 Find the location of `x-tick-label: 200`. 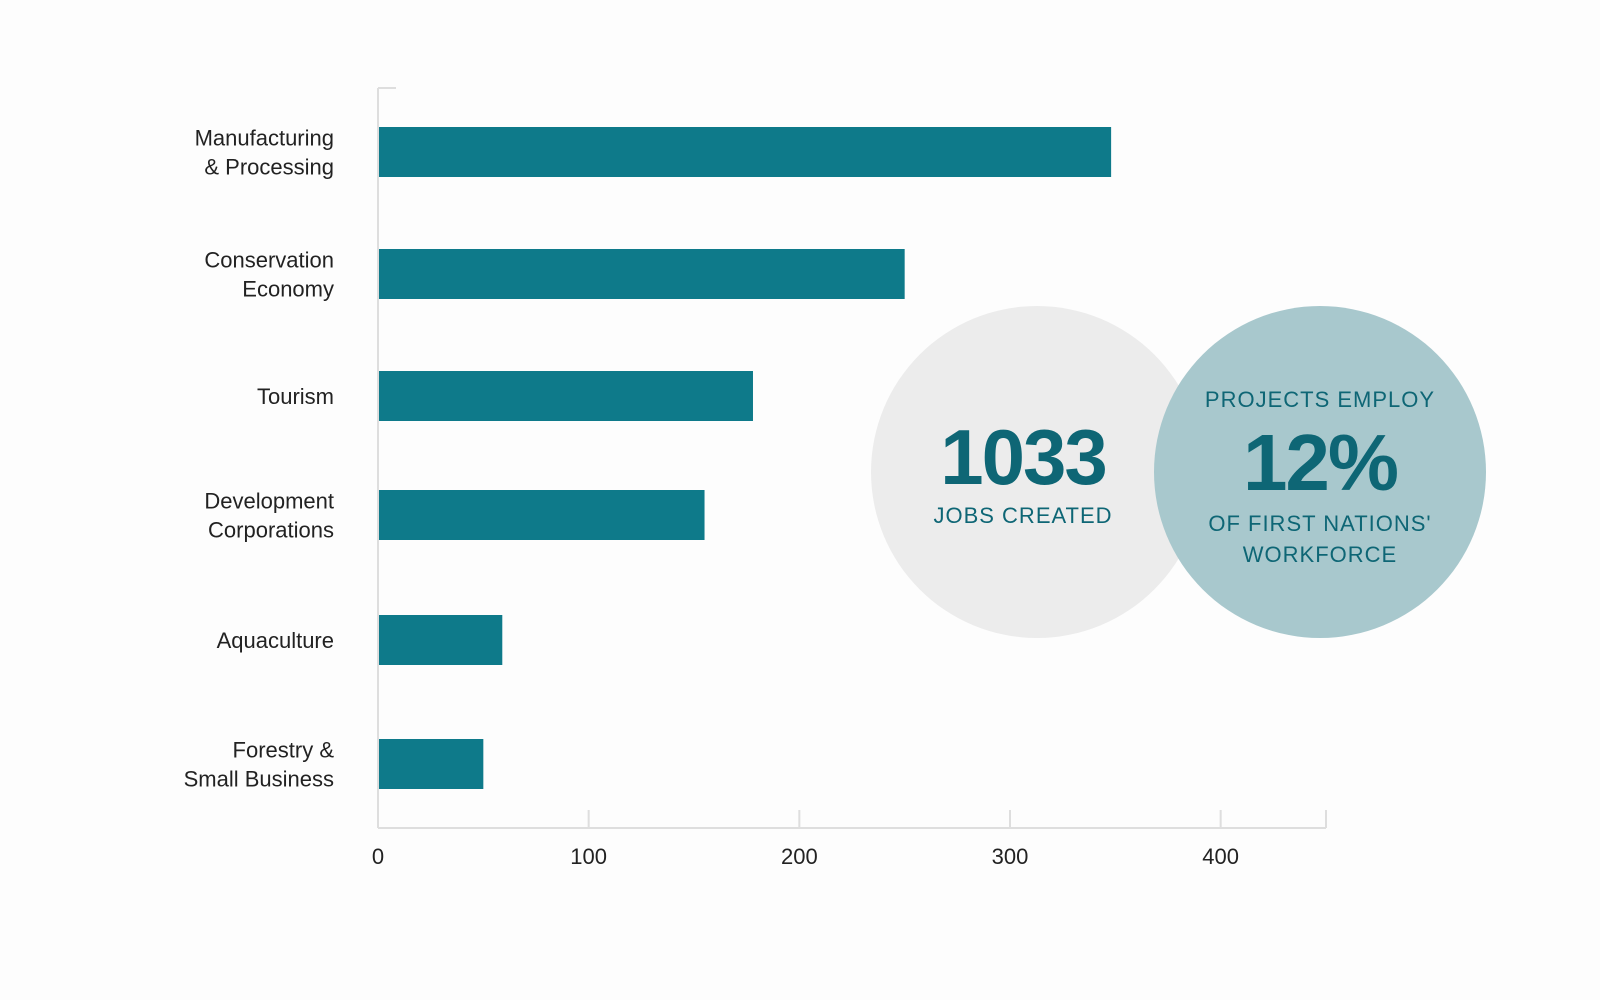

x-tick-label: 200 is located at coordinates (799, 856).